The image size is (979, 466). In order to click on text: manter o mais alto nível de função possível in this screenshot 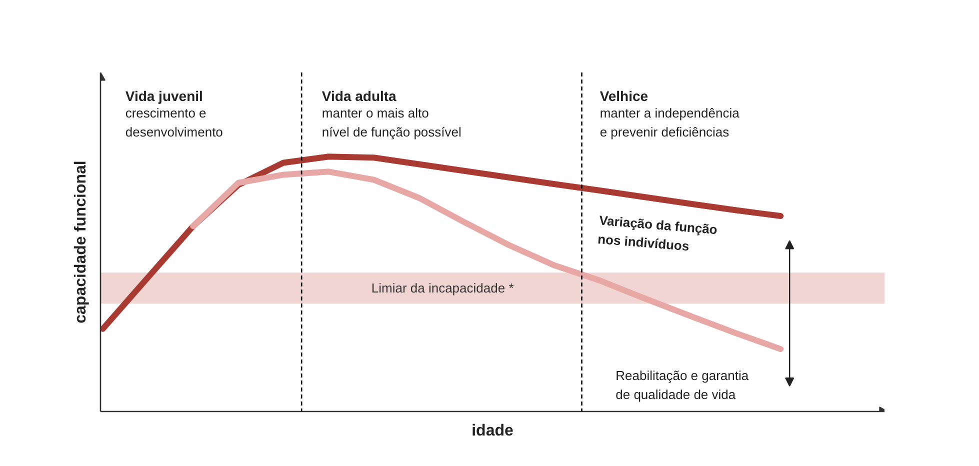, I will do `click(392, 123)`.